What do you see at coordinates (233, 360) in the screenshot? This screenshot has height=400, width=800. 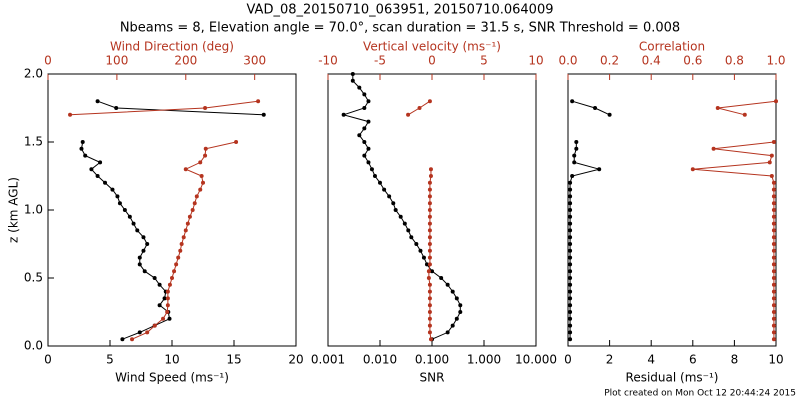 I see `x-tick-label: 15` at bounding box center [233, 360].